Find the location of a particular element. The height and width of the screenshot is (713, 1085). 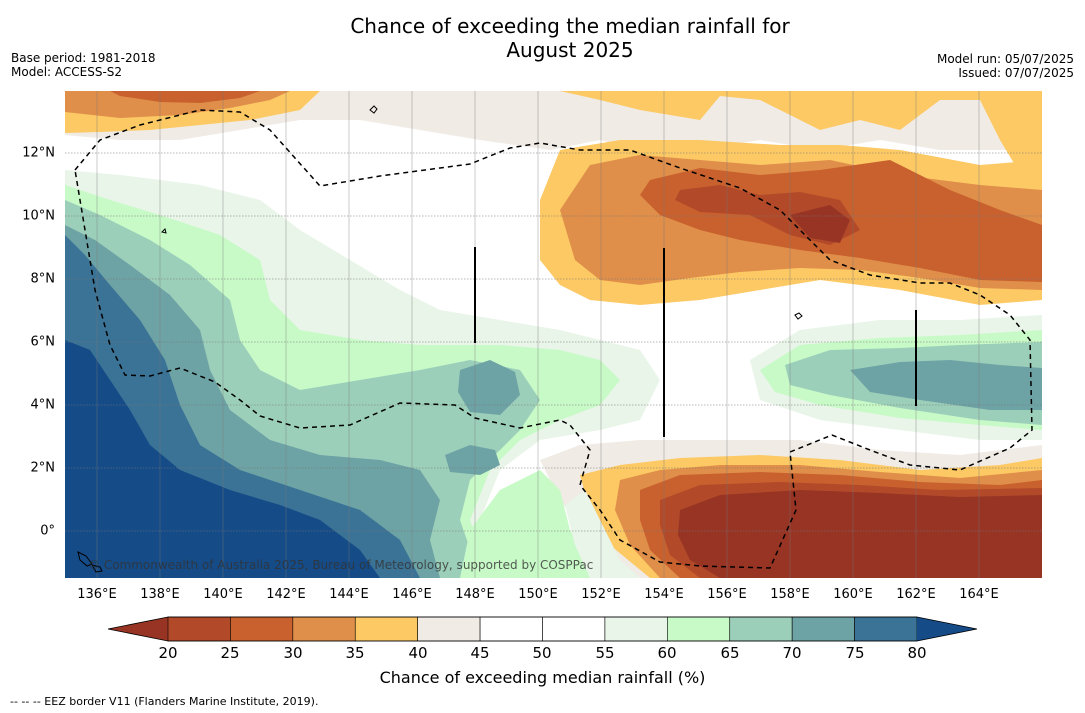

colorbar-tick: 35 is located at coordinates (355, 653).